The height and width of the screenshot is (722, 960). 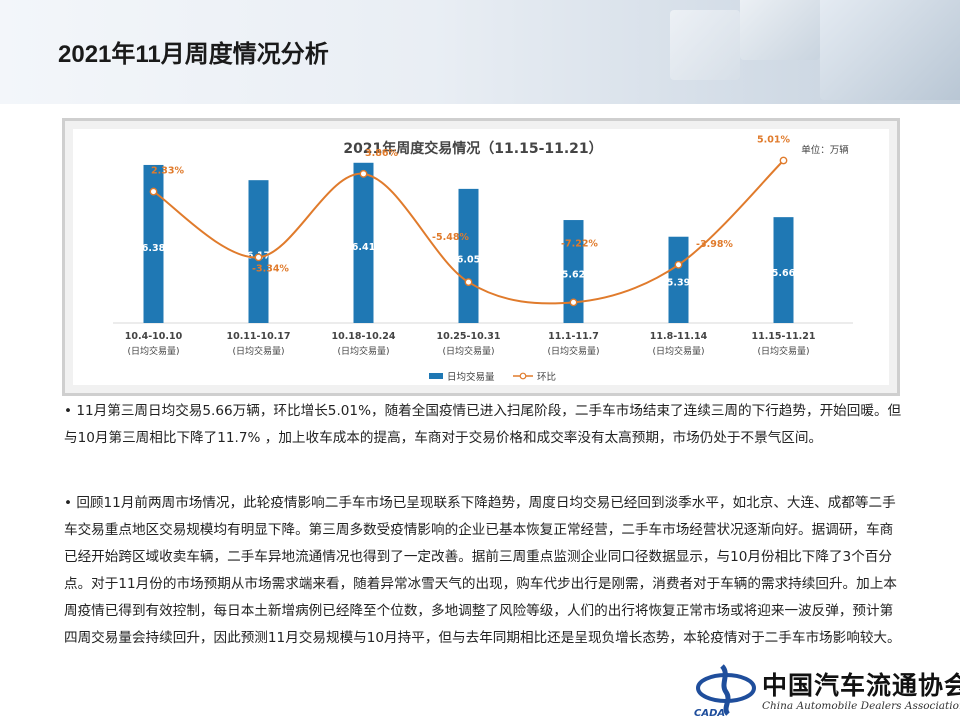 What do you see at coordinates (825, 150) in the screenshot?
I see `chart-unit-label: 单位：万辆` at bounding box center [825, 150].